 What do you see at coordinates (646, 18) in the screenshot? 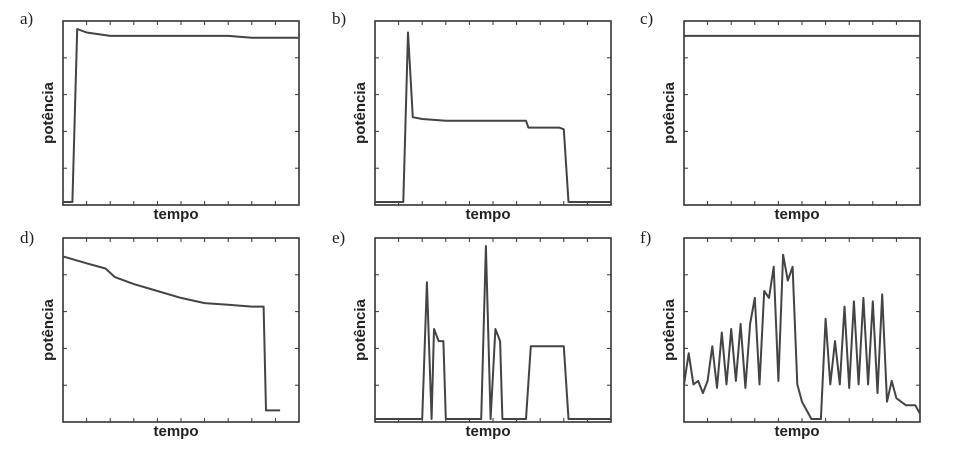
I see `panel-label: c)` at bounding box center [646, 18].